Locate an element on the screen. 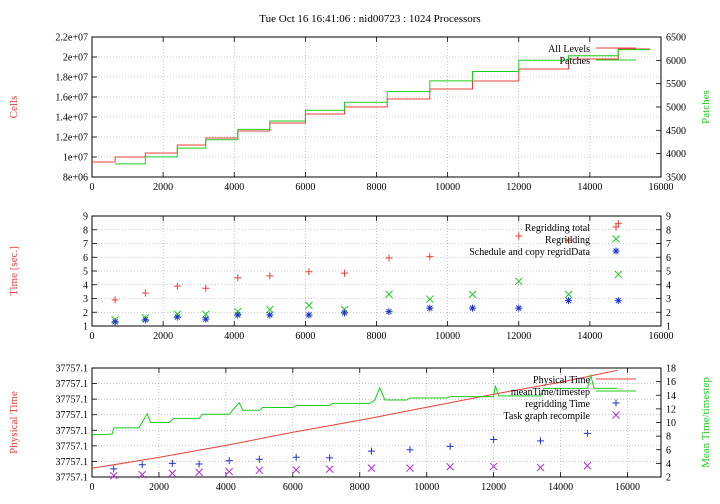  y-tick-label: 4 is located at coordinates (85, 285).